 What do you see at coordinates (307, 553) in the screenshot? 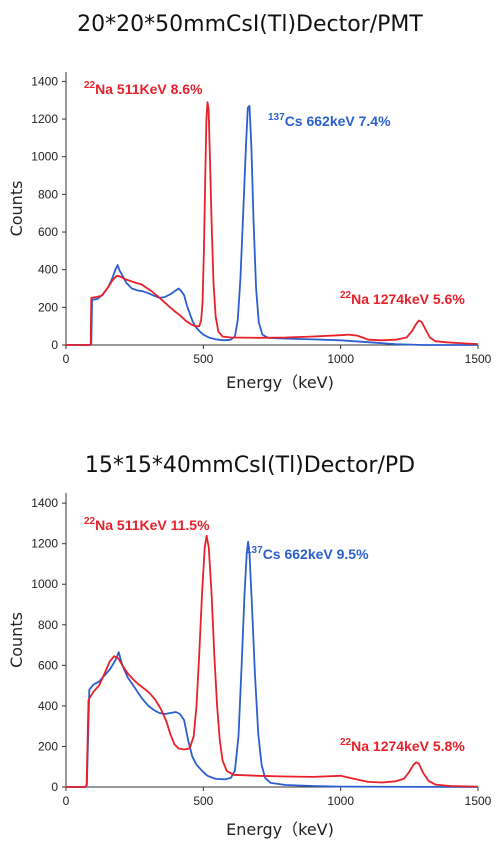
I see `peak-annotation: 137Cs 662keV 9.5%` at bounding box center [307, 553].